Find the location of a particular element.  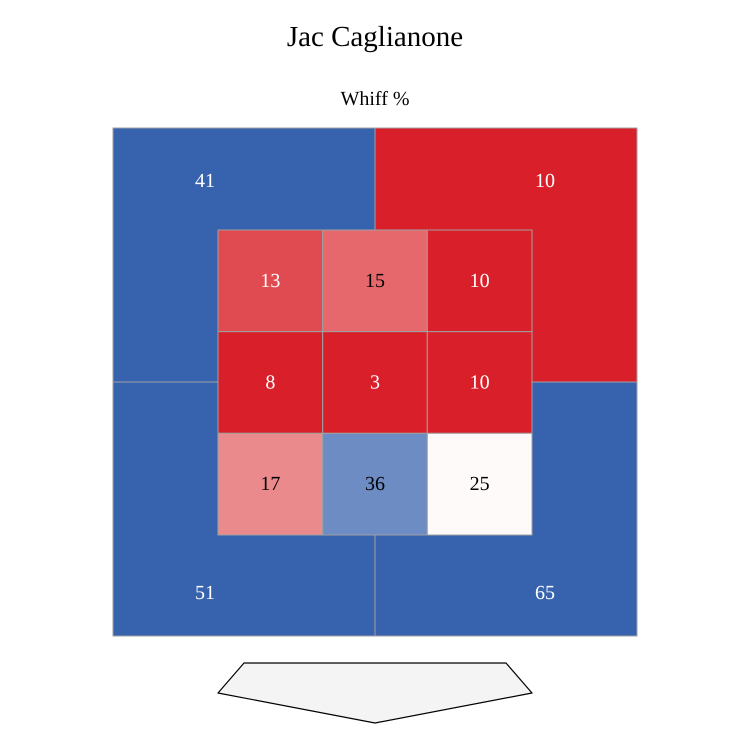

data-label: 3 is located at coordinates (375, 383).